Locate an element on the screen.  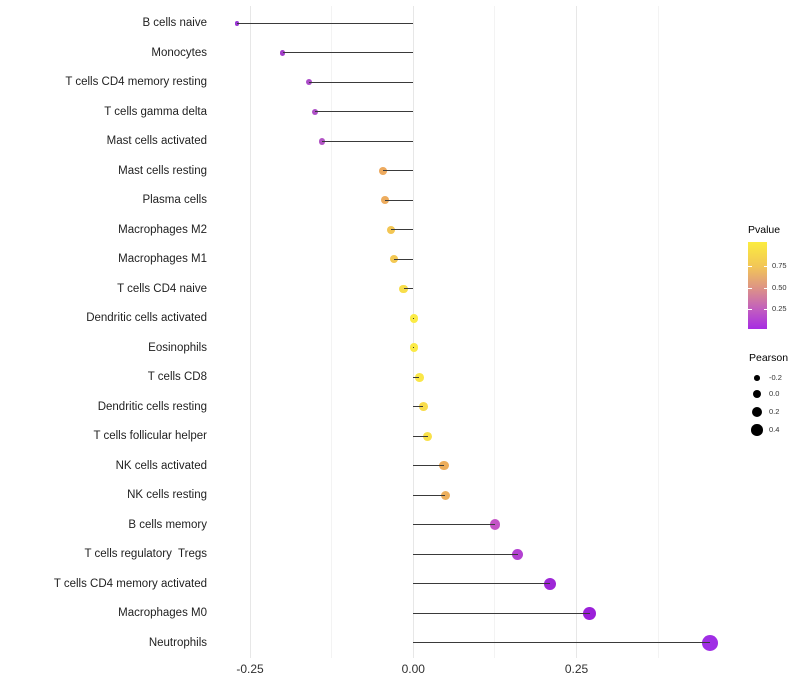
category-label: T cells CD4 naive is located at coordinates (162, 288).